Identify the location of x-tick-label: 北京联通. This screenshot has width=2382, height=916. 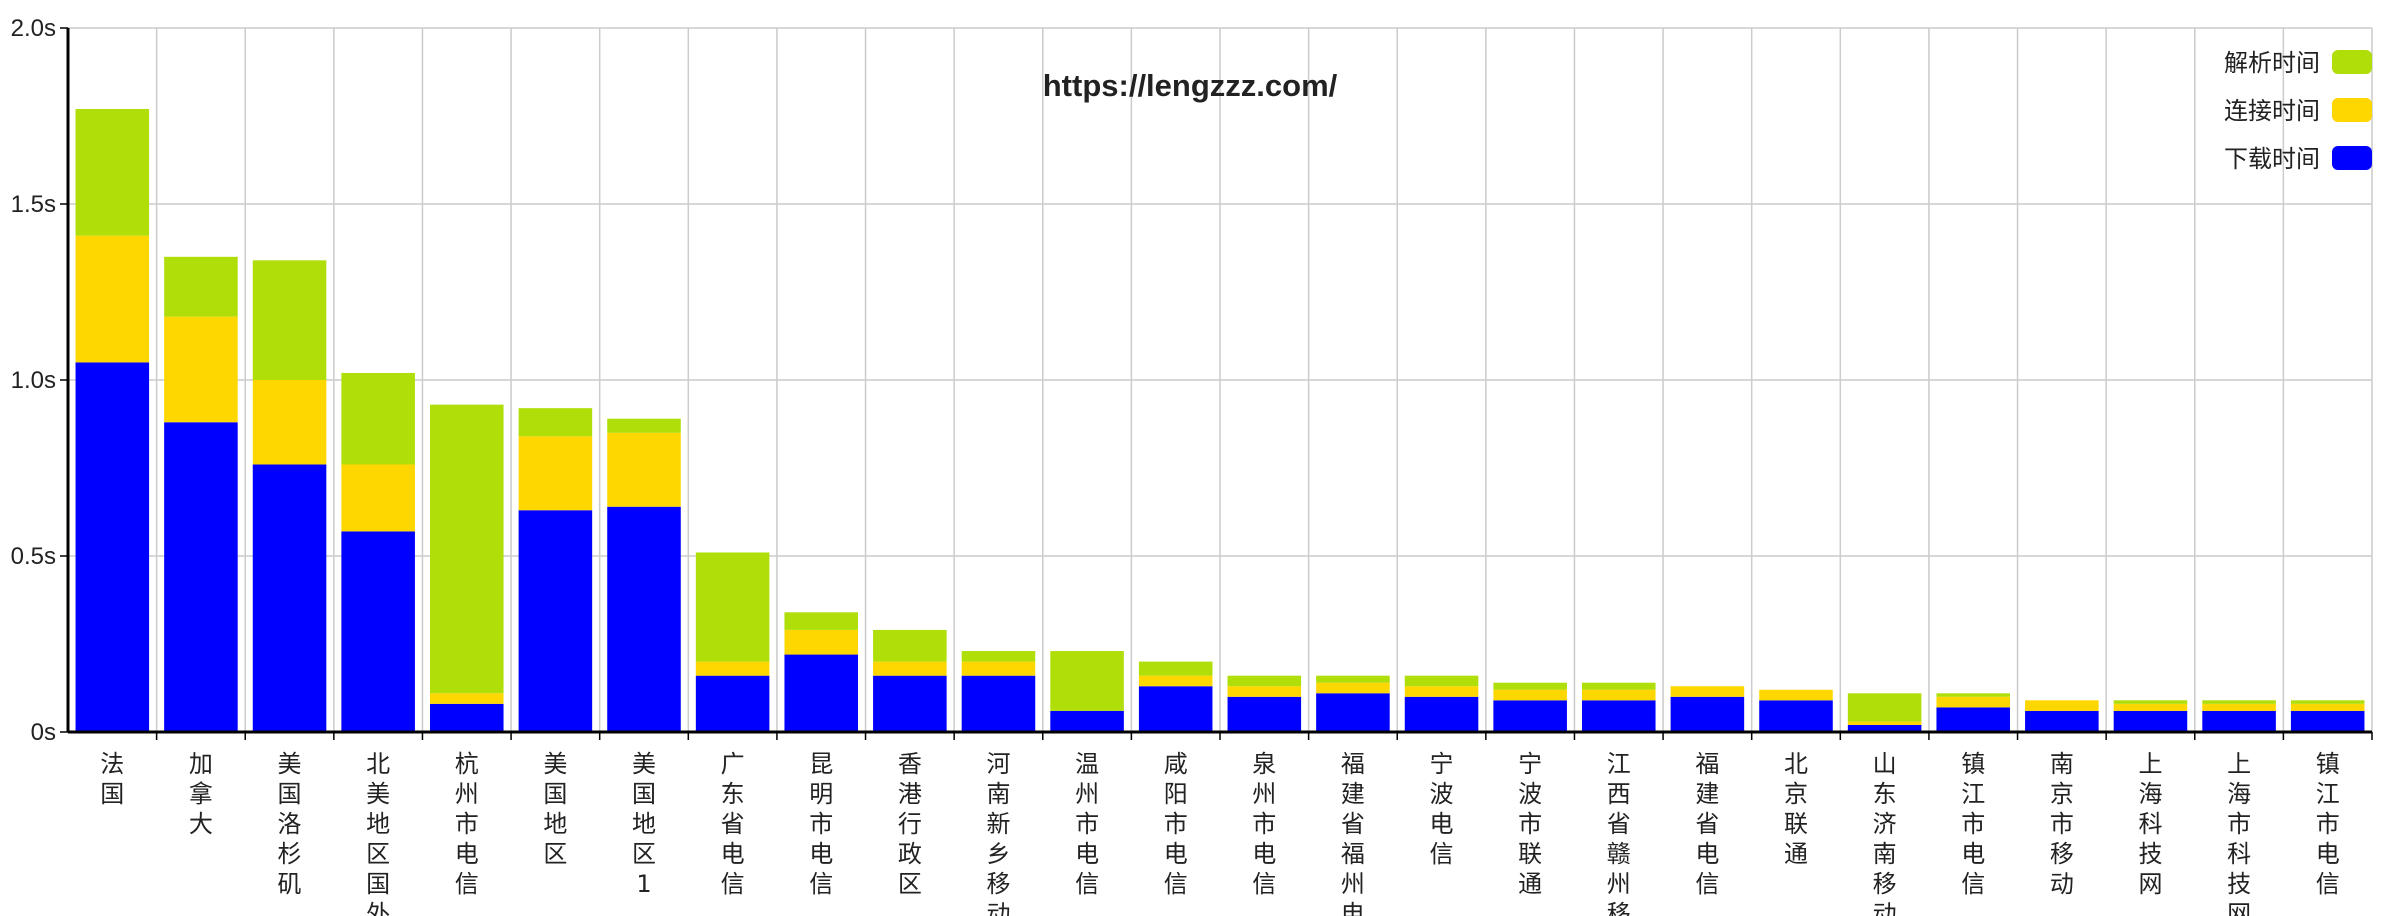
(1796, 809).